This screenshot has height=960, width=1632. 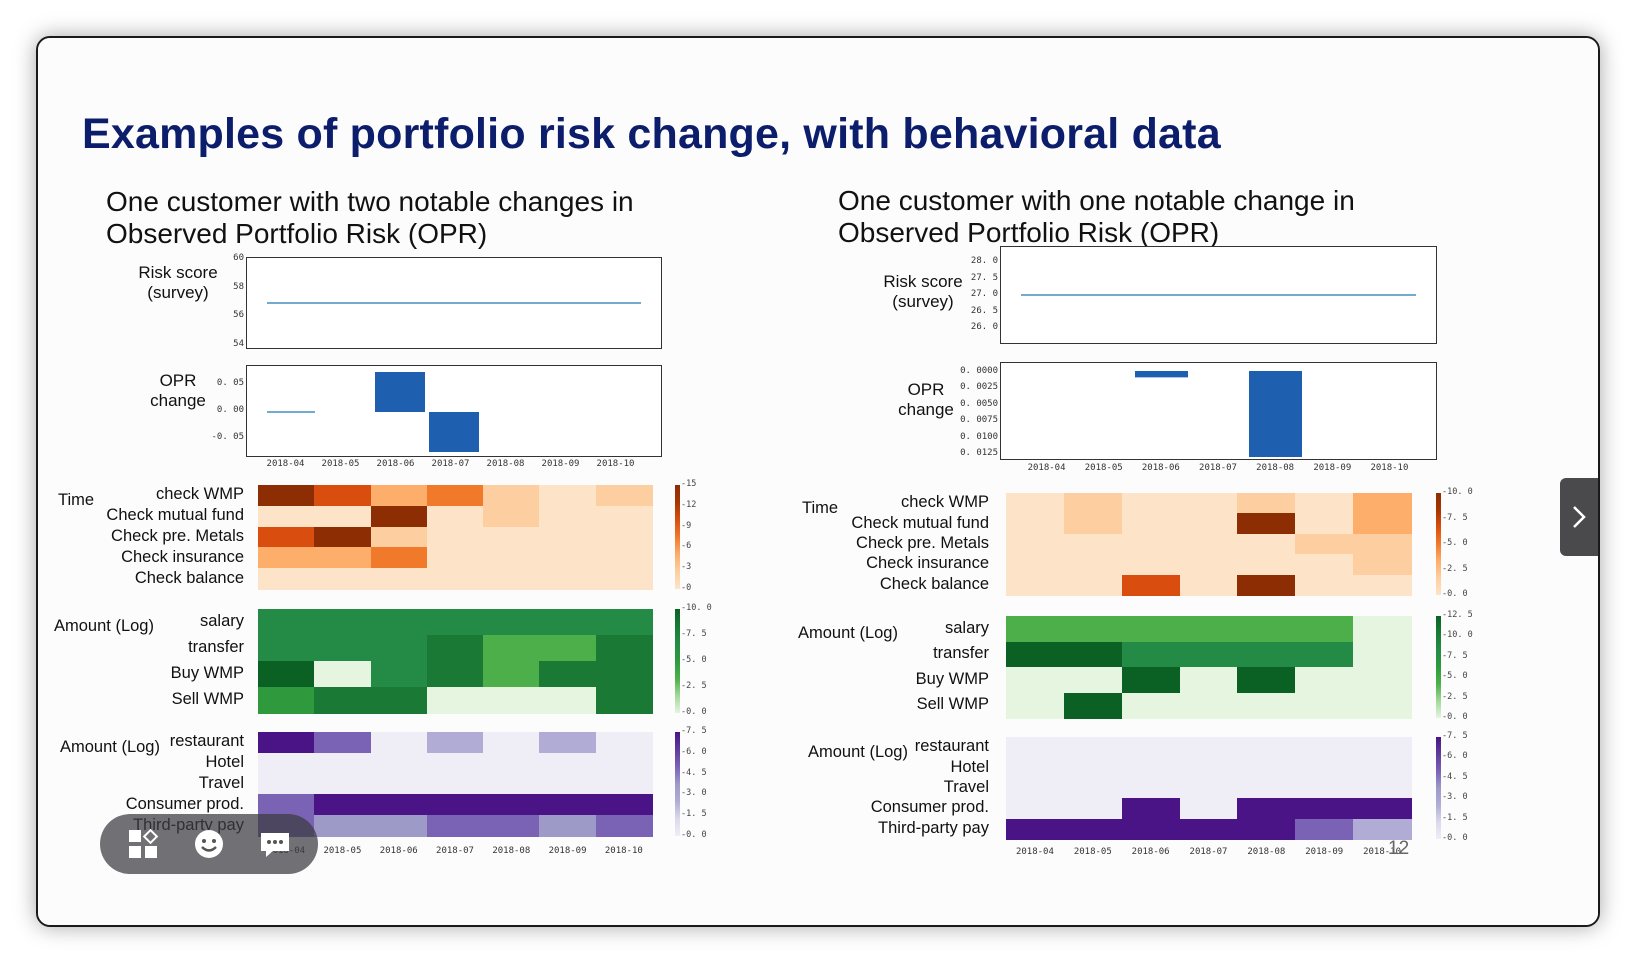 I want to click on apps-grid-icon, so click(x=143, y=844).